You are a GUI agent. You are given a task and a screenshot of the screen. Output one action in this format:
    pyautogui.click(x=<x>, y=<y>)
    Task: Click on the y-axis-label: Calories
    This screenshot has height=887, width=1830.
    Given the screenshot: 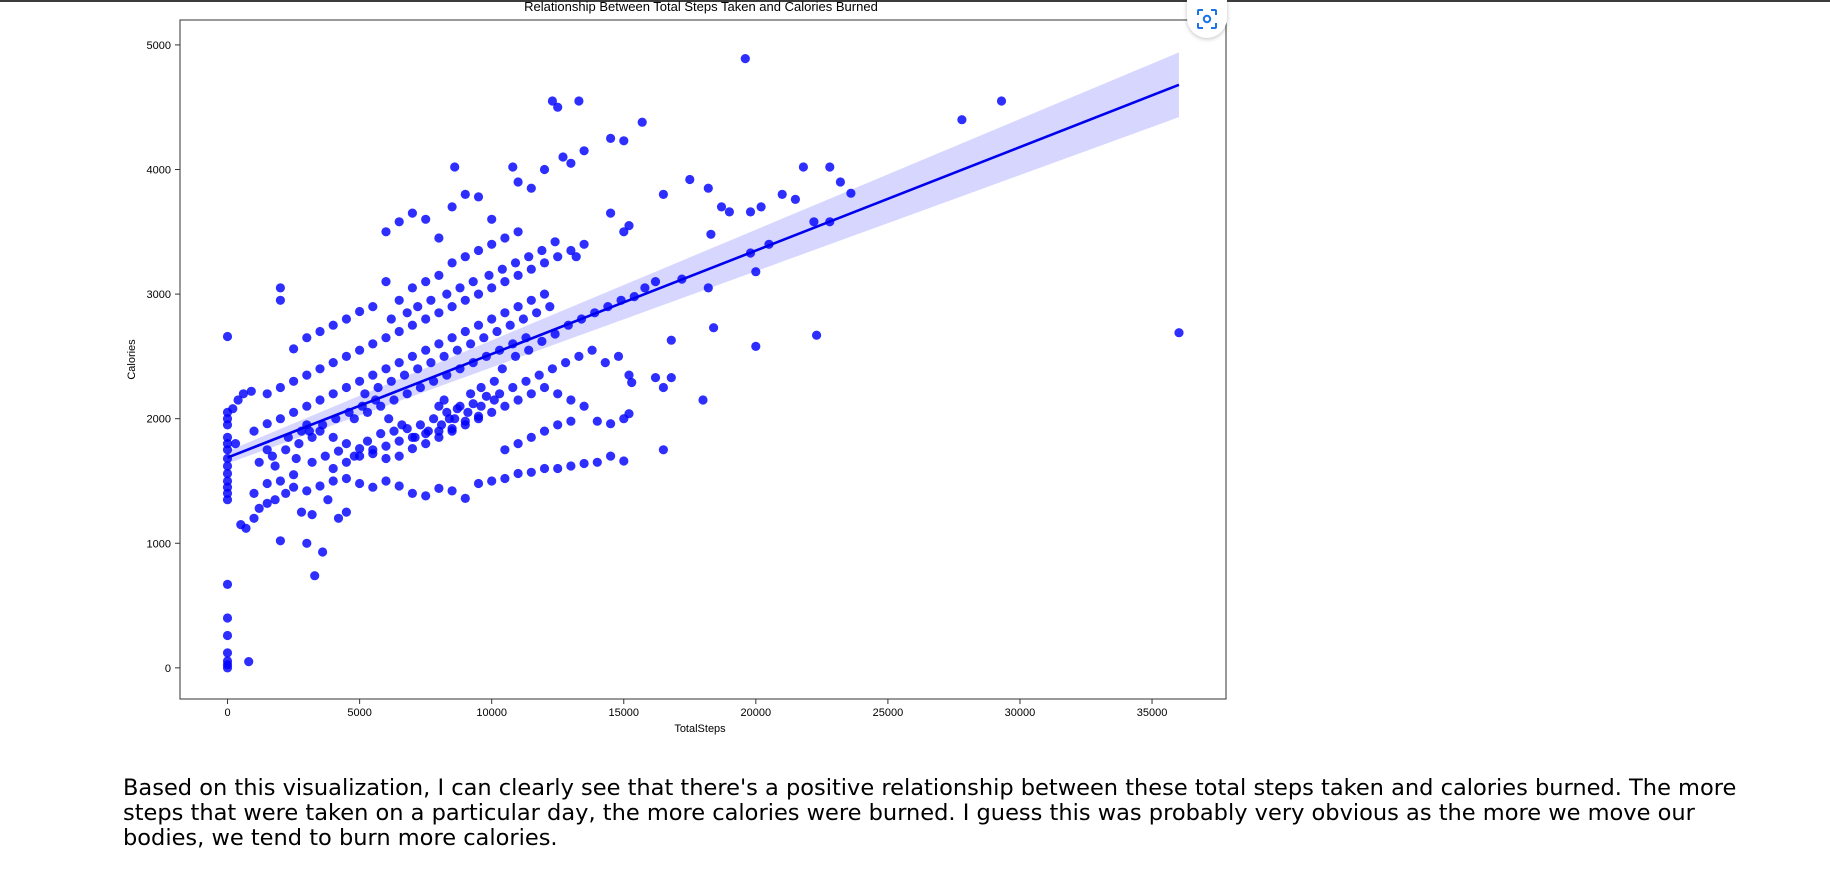 What is the action you would take?
    pyautogui.click(x=132, y=359)
    